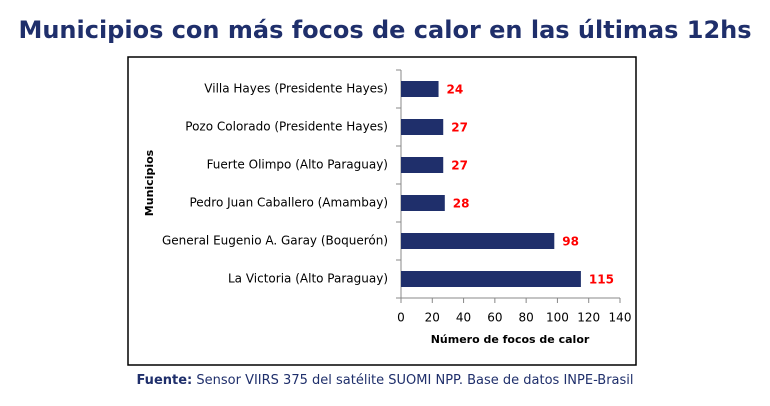 The width and height of the screenshot is (770, 406). Describe the element at coordinates (461, 204) in the screenshot. I see `value-label: 28` at that location.